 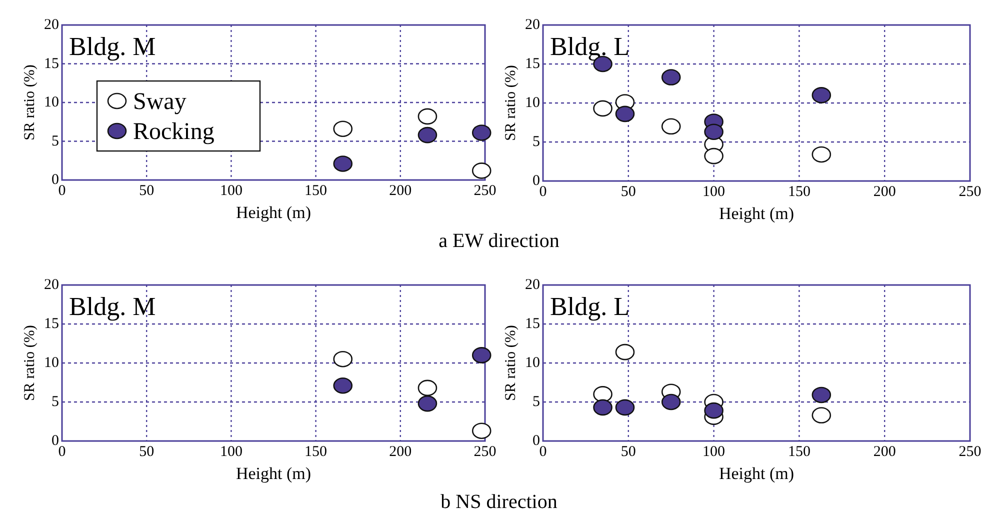 What do you see at coordinates (499, 502) in the screenshot?
I see `text: b NS direction` at bounding box center [499, 502].